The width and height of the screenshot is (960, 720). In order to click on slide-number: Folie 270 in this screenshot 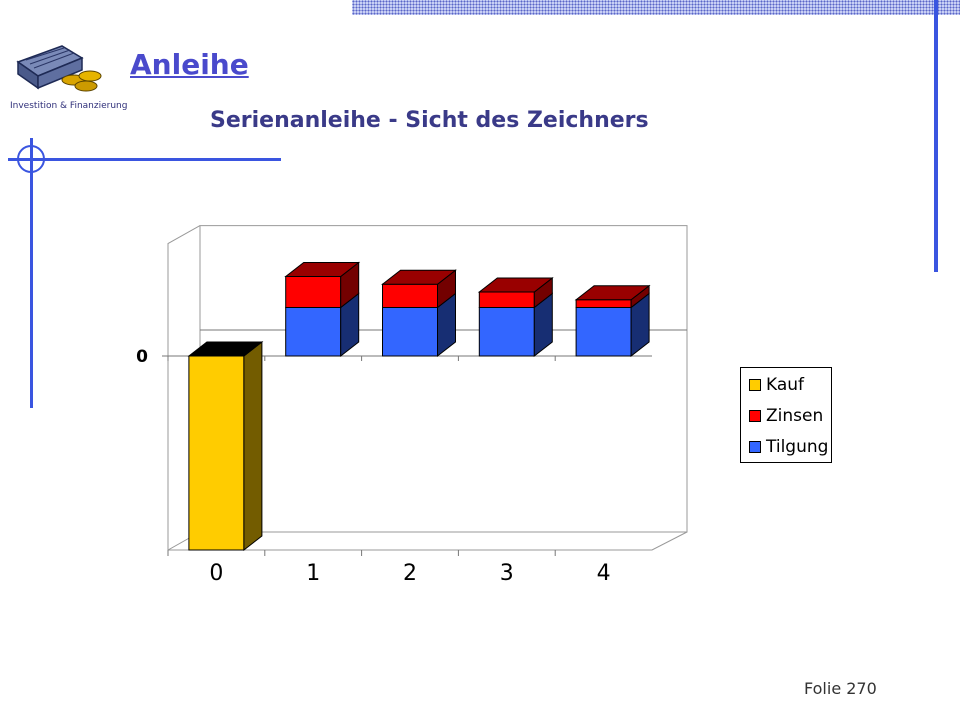, I will do `click(840, 688)`.